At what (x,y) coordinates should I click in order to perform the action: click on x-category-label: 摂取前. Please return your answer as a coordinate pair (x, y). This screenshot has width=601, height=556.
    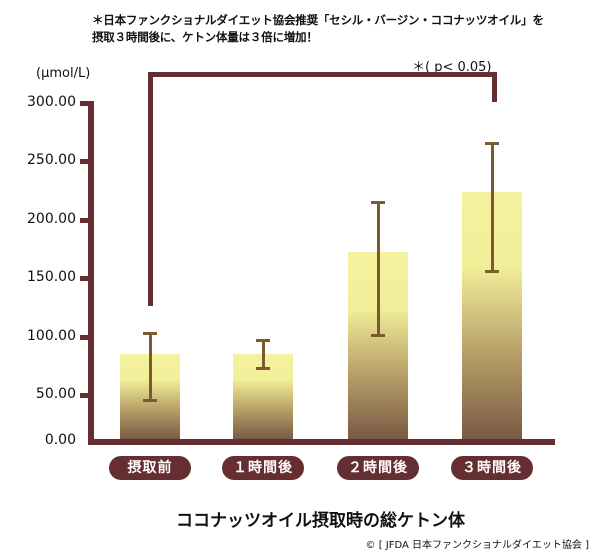
    Looking at the image, I should click on (150, 468).